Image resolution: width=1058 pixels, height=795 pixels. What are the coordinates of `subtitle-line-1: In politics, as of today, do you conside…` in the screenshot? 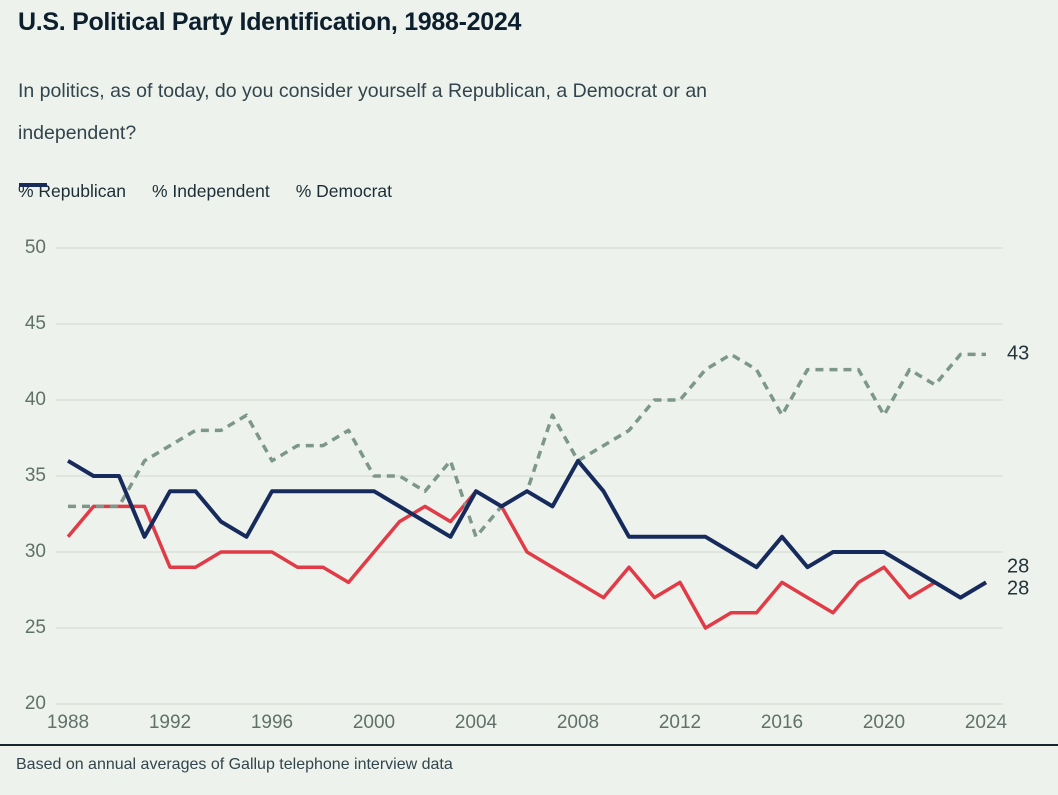 It's located at (363, 91).